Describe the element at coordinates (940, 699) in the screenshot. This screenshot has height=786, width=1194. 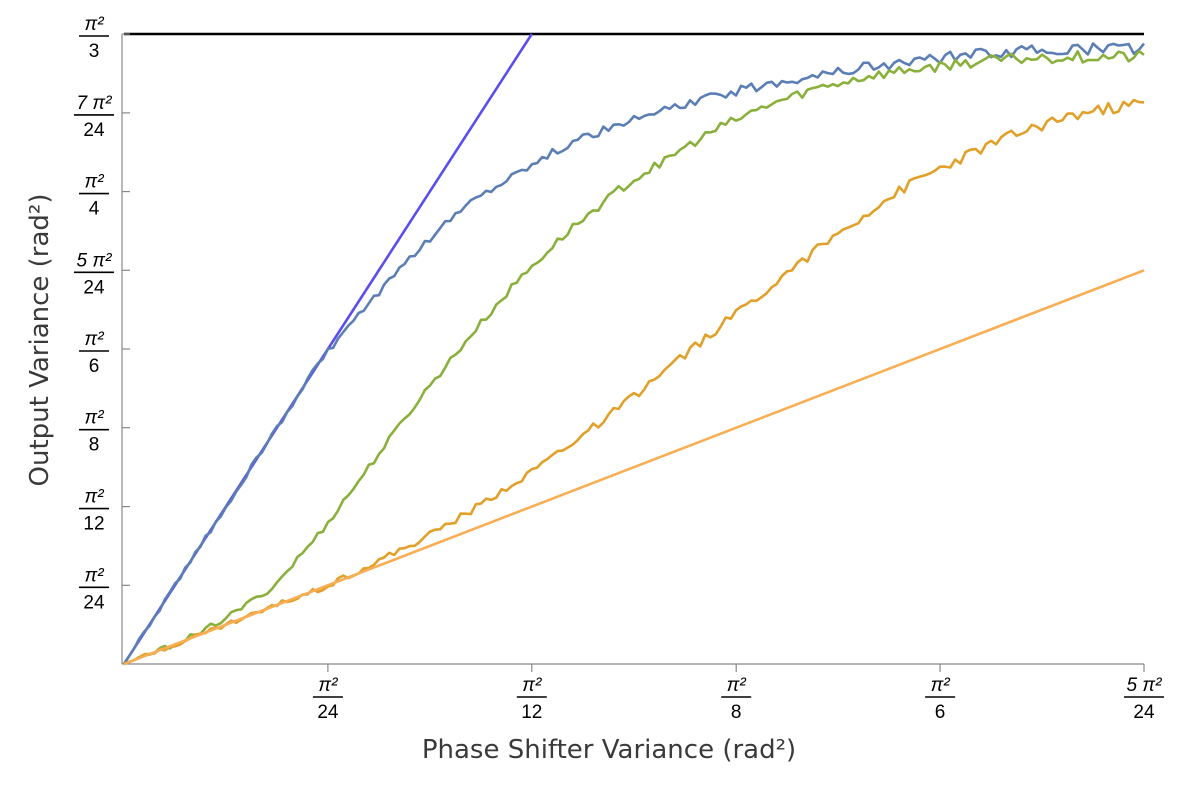
I see `x-tick-3-label: π² 6` at that location.